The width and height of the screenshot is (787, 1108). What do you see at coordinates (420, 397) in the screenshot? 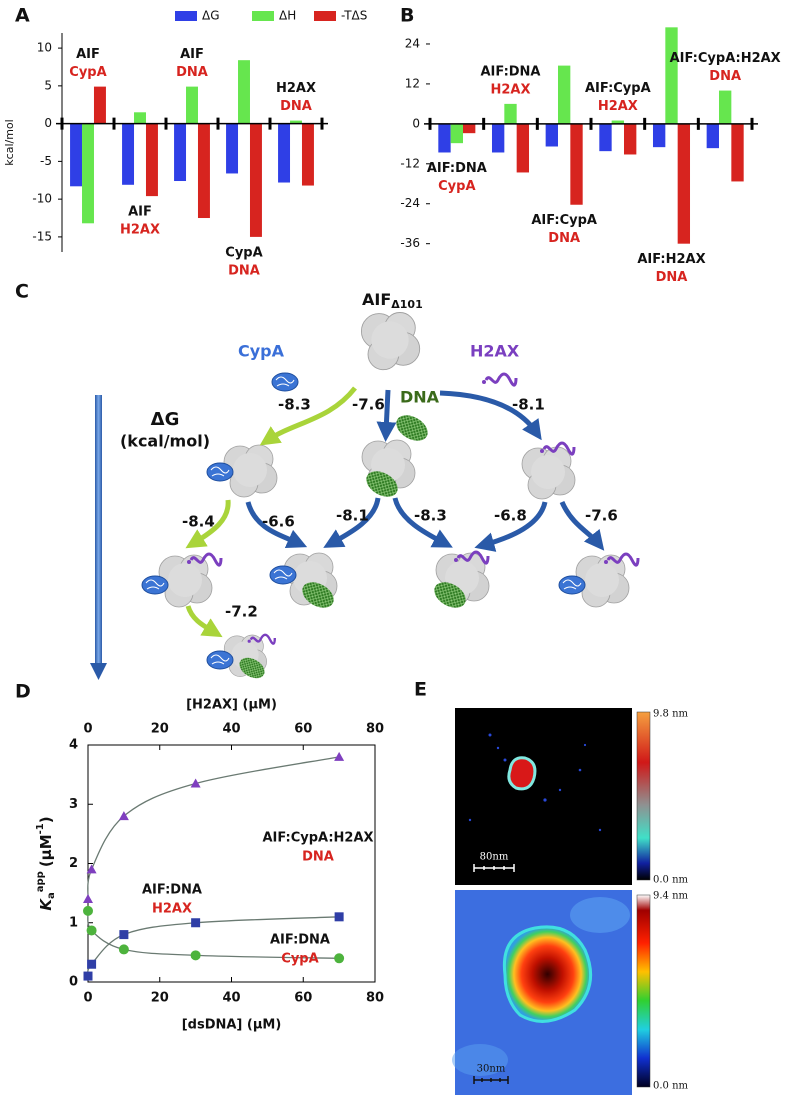
I see `ligand-label: DNA` at bounding box center [420, 397].